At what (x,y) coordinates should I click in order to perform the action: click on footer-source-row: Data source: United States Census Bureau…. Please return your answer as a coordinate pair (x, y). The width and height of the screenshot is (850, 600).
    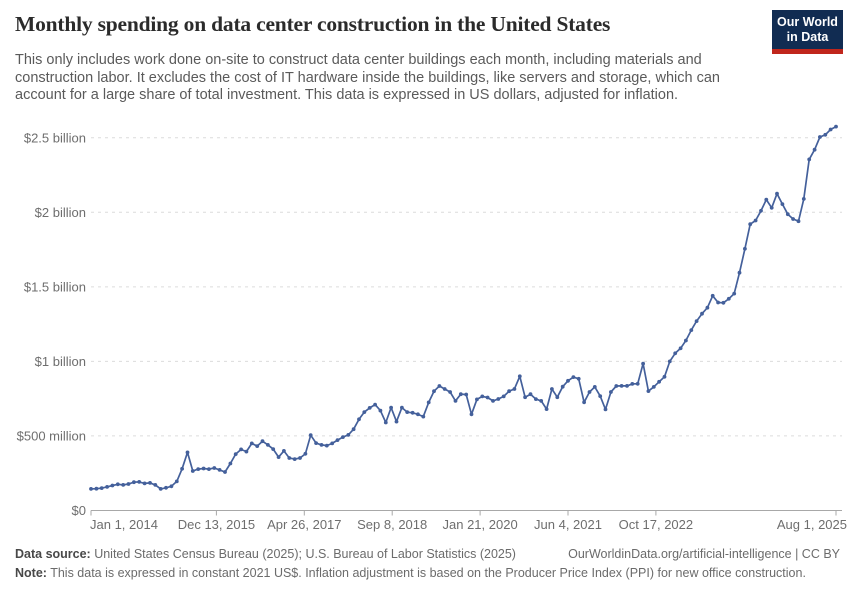
    Looking at the image, I should click on (427, 554).